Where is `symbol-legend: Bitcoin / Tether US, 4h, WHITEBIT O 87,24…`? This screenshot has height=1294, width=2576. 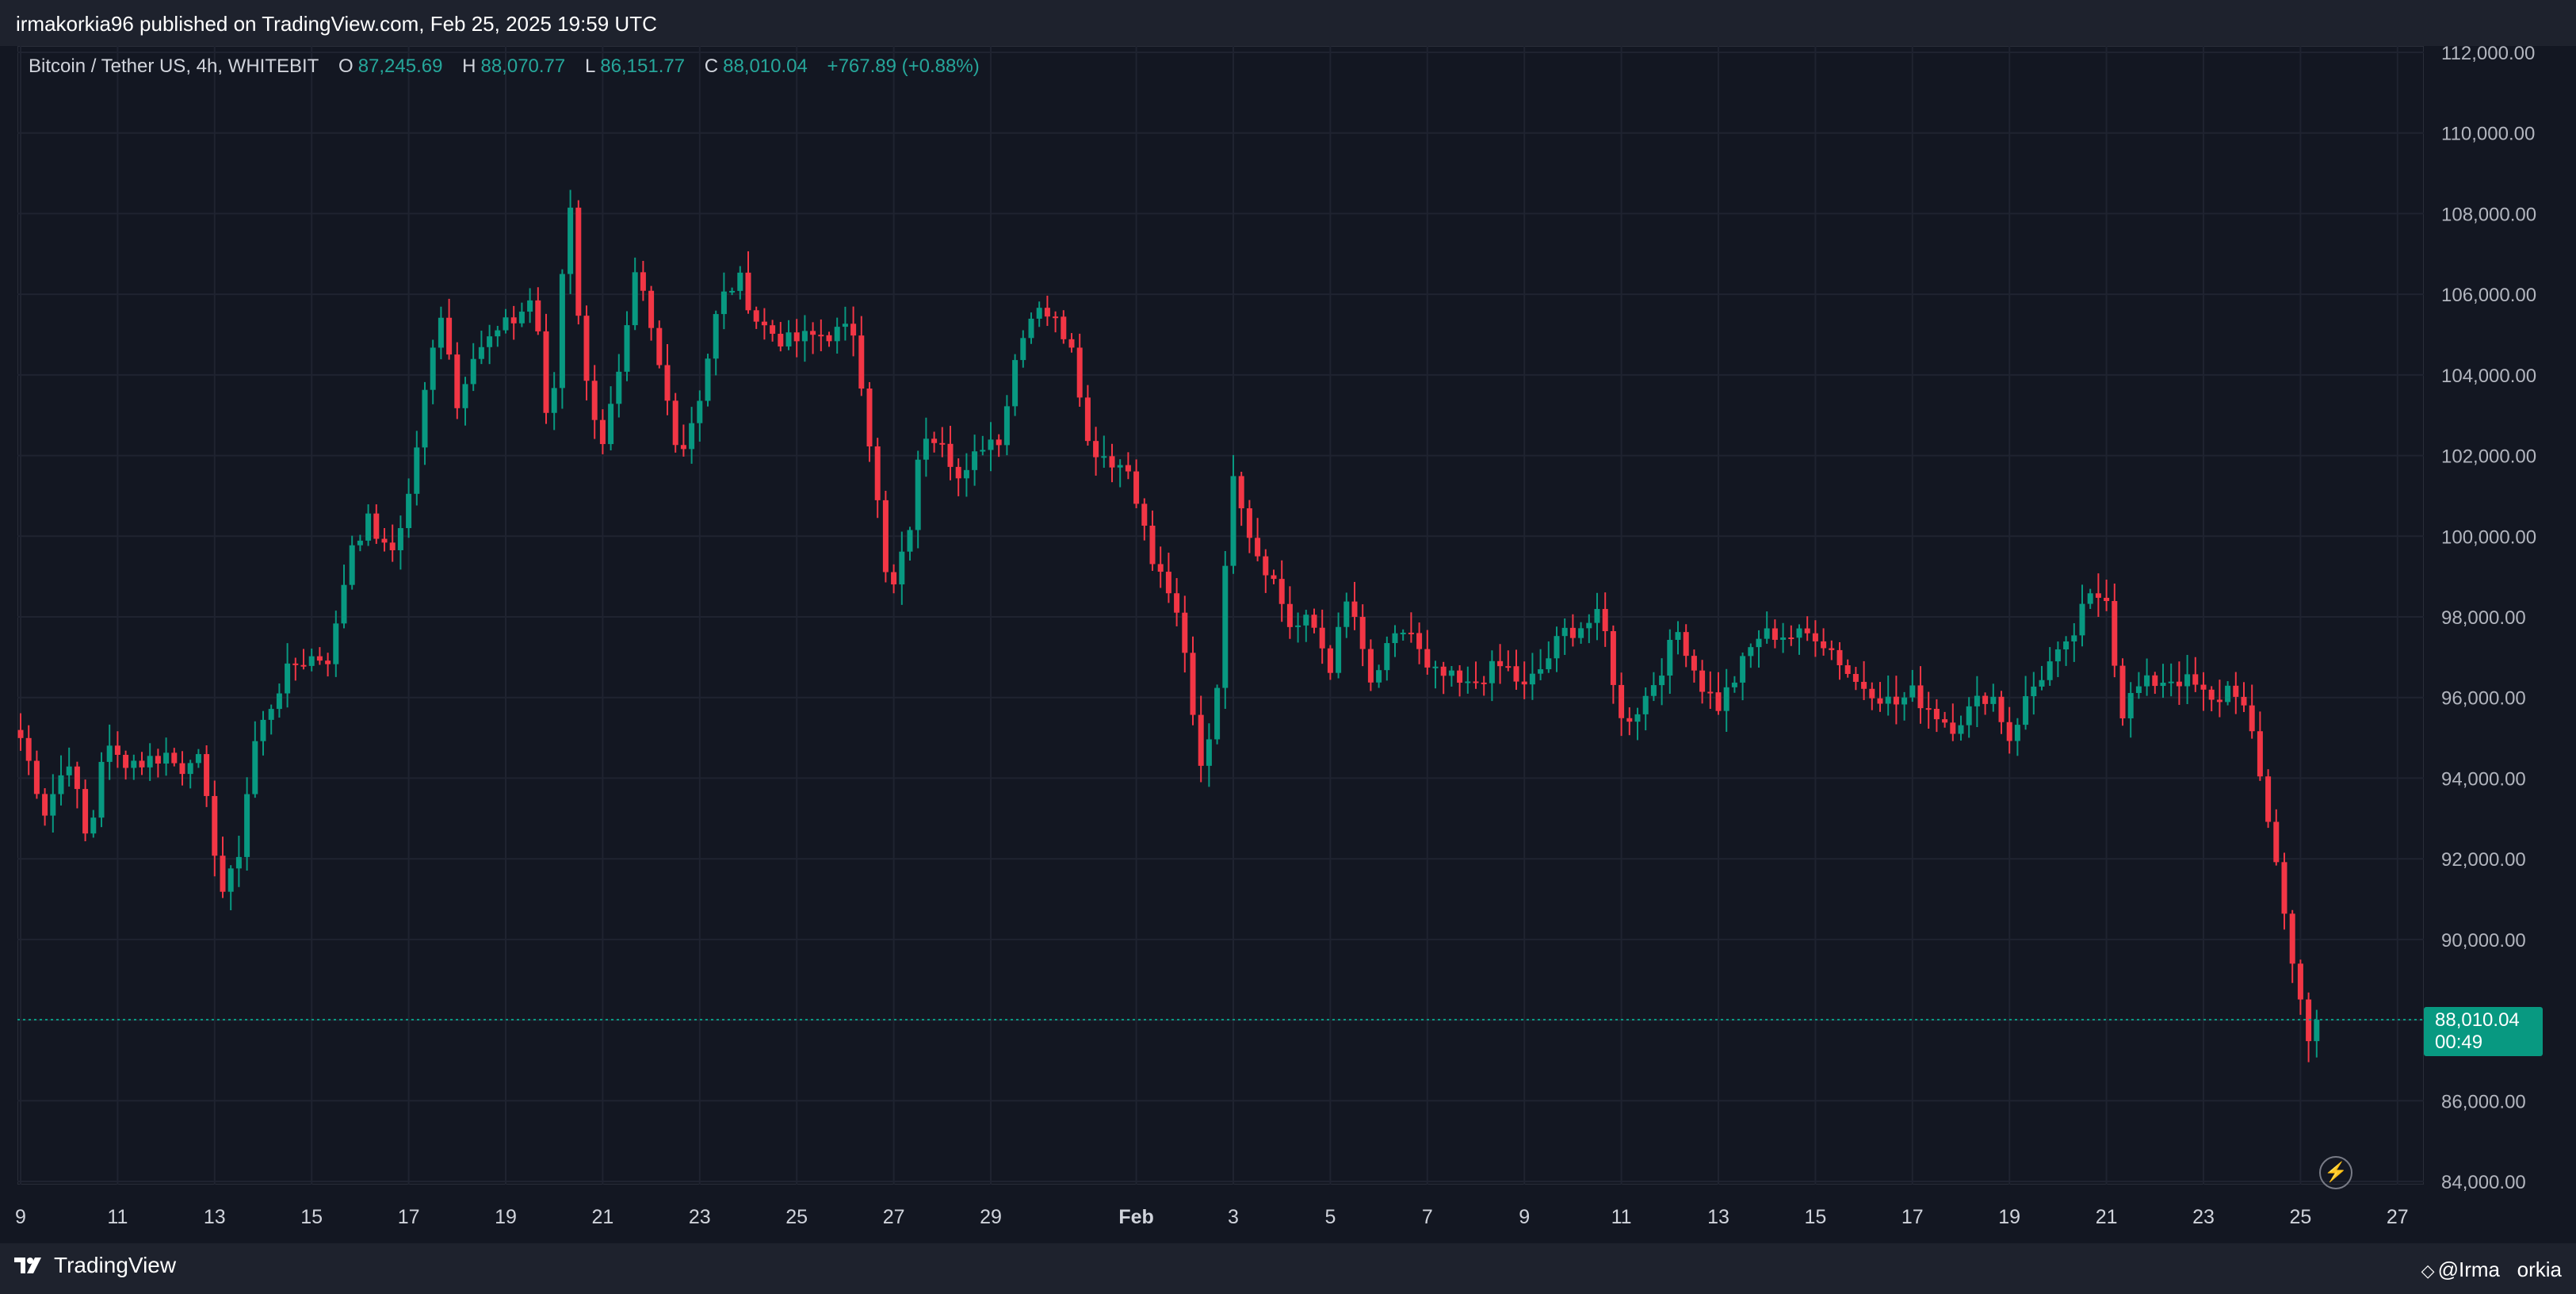
symbol-legend: Bitcoin / Tether US, 4h, WHITEBIT O 87,24… is located at coordinates (511, 67).